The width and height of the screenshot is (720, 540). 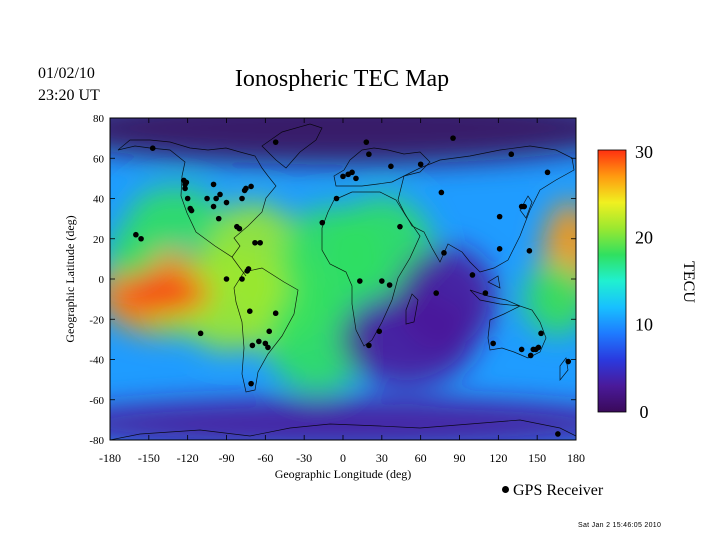 What do you see at coordinates (99, 119) in the screenshot?
I see `y-tick-label-0: 80` at bounding box center [99, 119].